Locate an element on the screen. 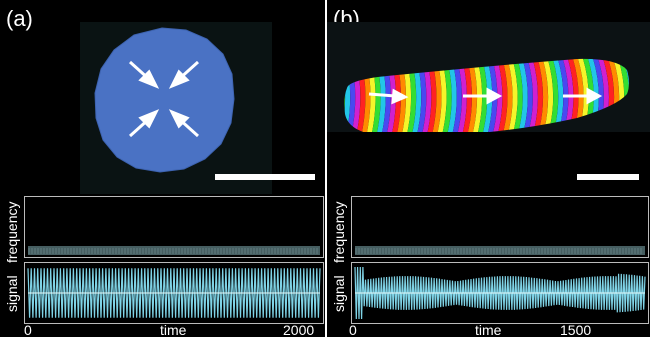  x-label-time-a: time is located at coordinates (173, 330).